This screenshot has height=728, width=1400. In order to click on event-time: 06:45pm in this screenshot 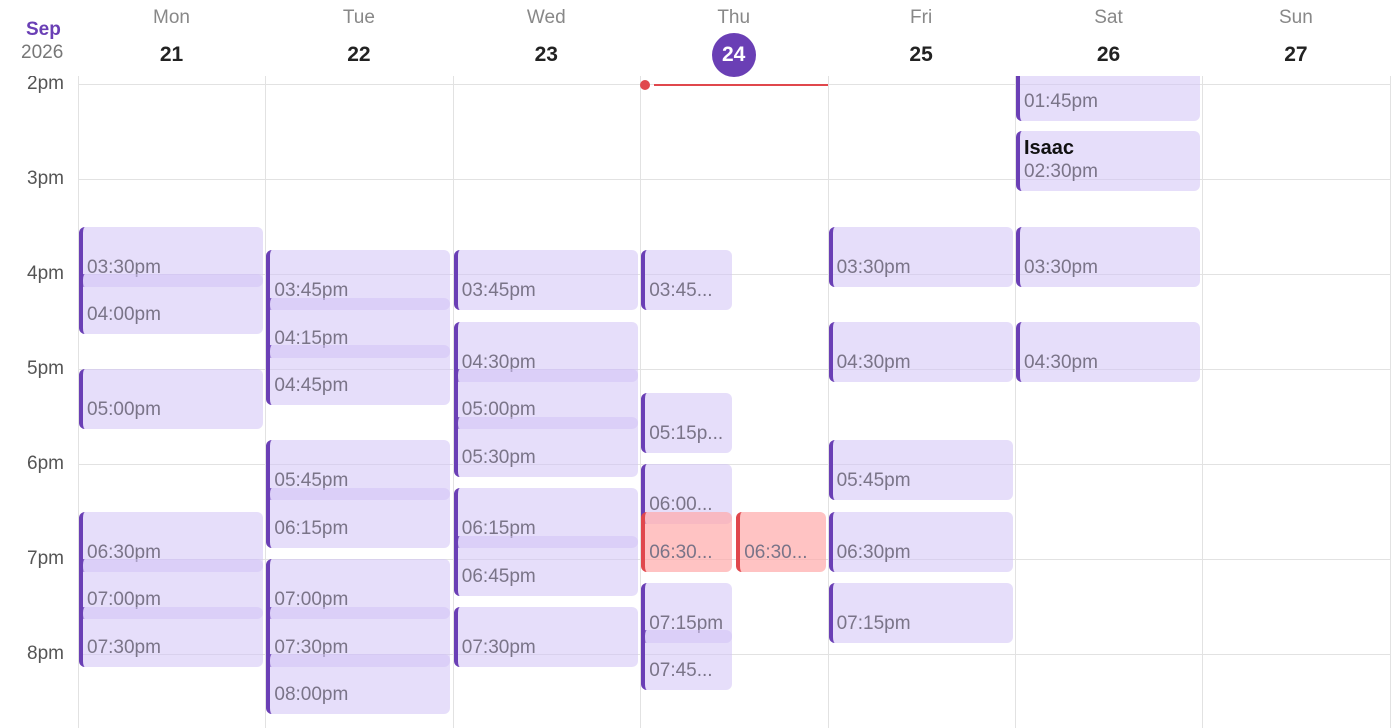, I will do `click(498, 576)`.